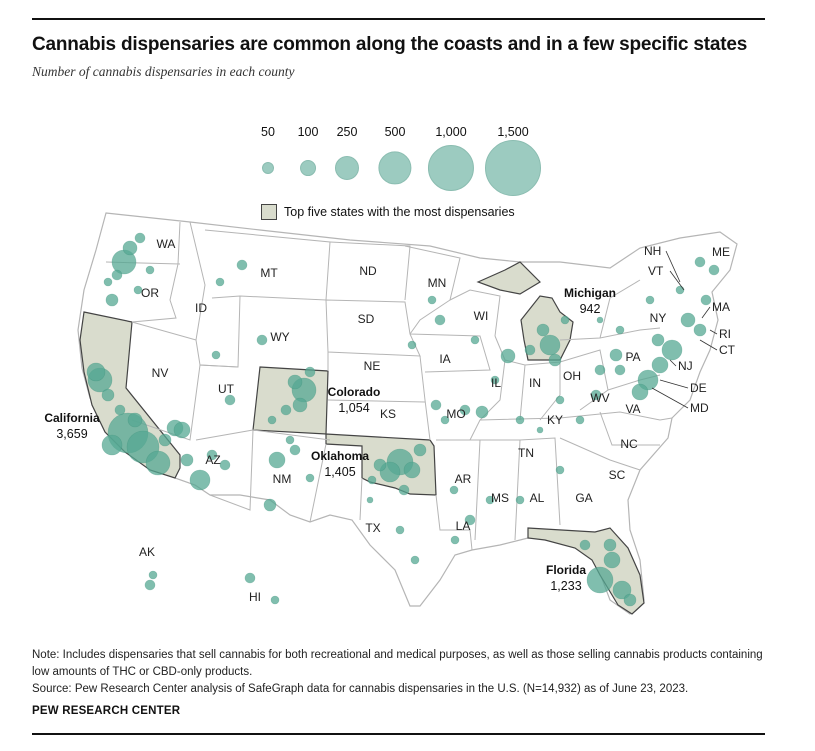 The image size is (815, 751). I want to click on state-label-nm: NM, so click(282, 479).